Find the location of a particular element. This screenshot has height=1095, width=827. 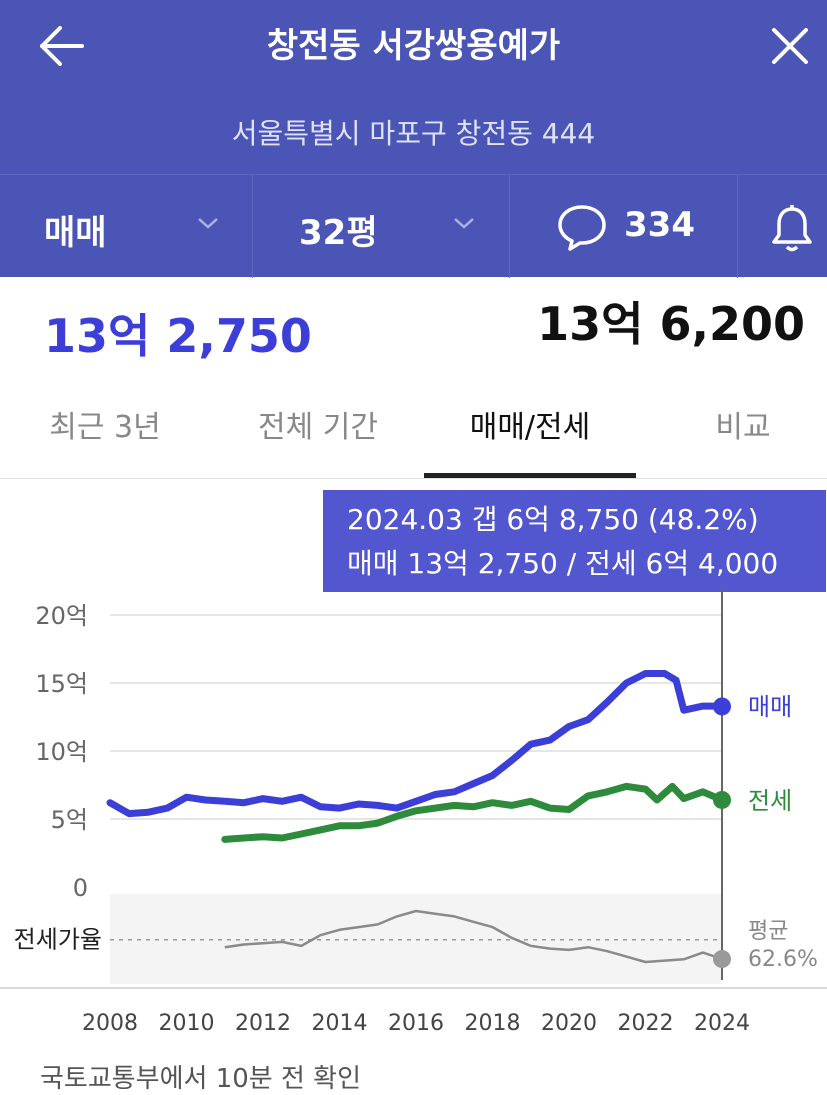

tab-all-period: 전체 기간 is located at coordinates (318, 427).